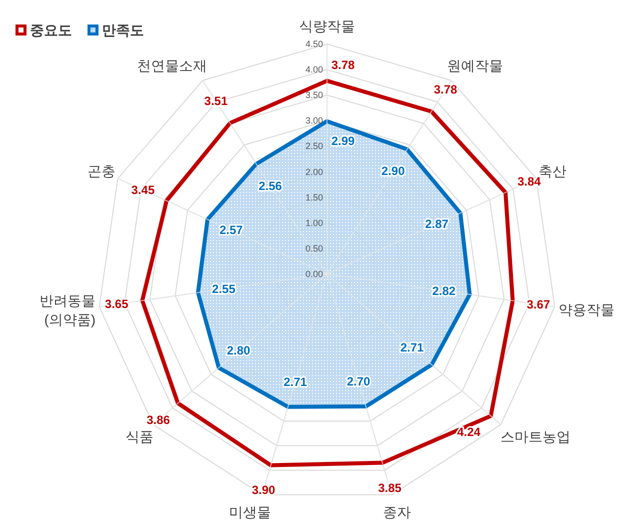 The image size is (638, 528). Describe the element at coordinates (264, 490) in the screenshot. I see `data-label: 3.90` at that location.